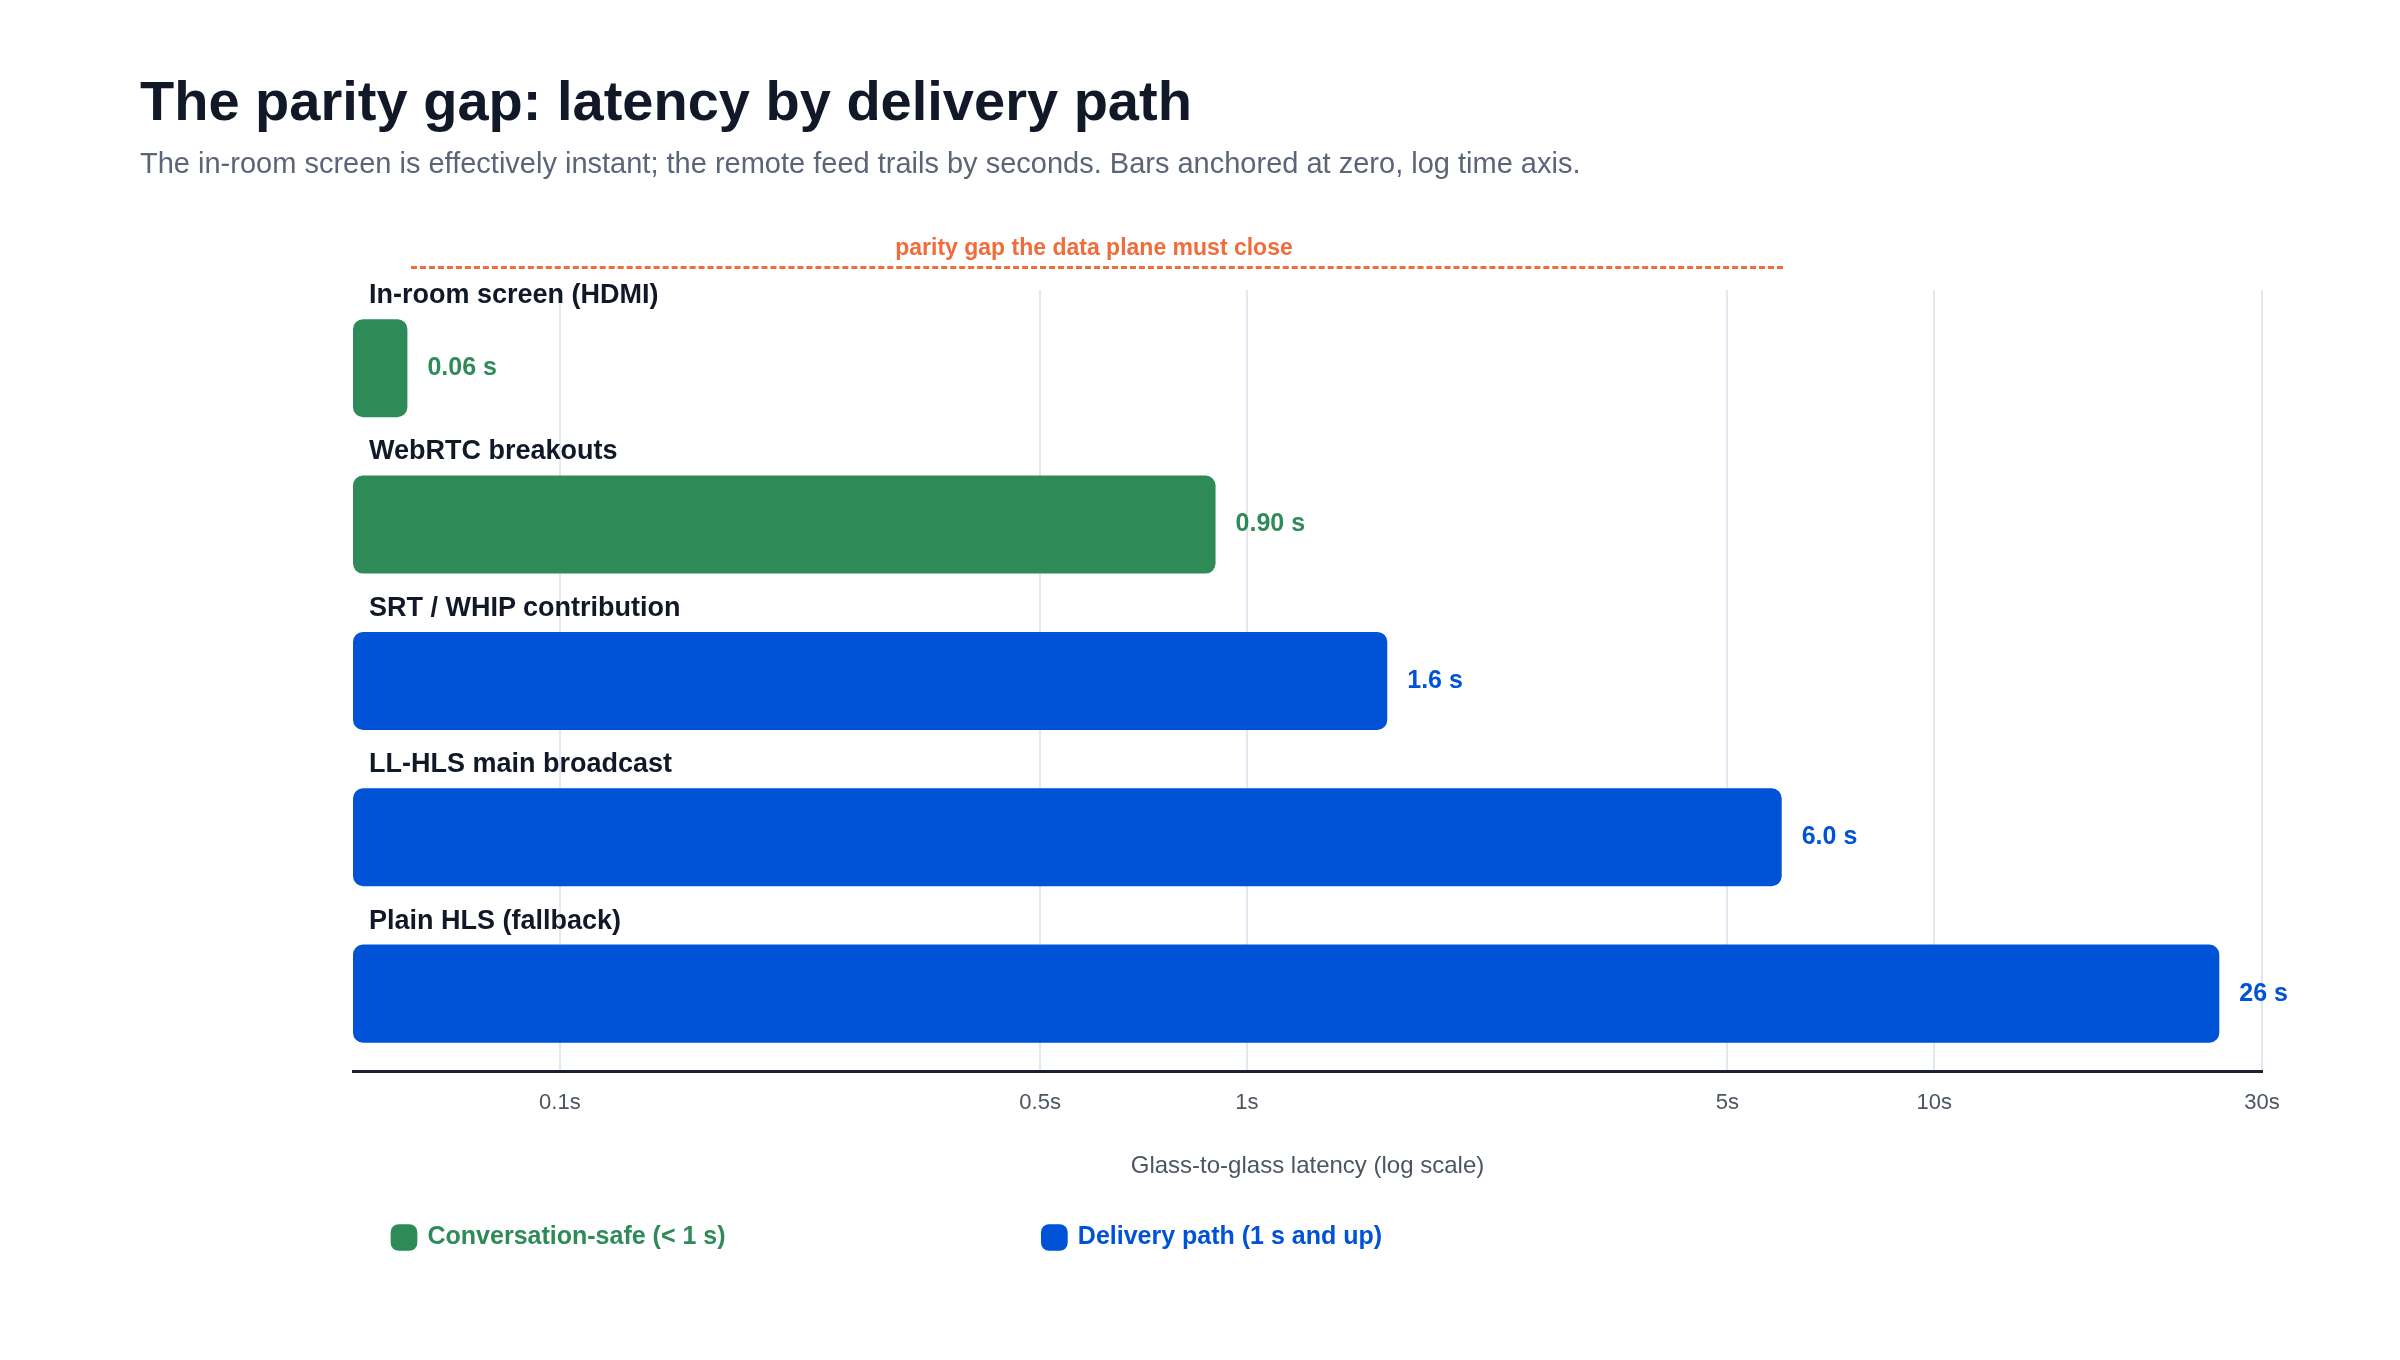 The width and height of the screenshot is (2400, 1360). I want to click on data-label: 0.90 s, so click(1270, 522).